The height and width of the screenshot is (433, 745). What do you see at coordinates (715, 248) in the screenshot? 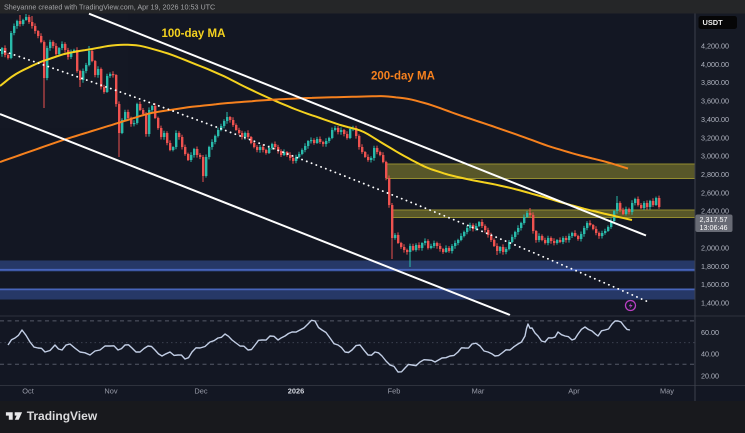
I see `svg-text: 2,000.00` at bounding box center [715, 248].